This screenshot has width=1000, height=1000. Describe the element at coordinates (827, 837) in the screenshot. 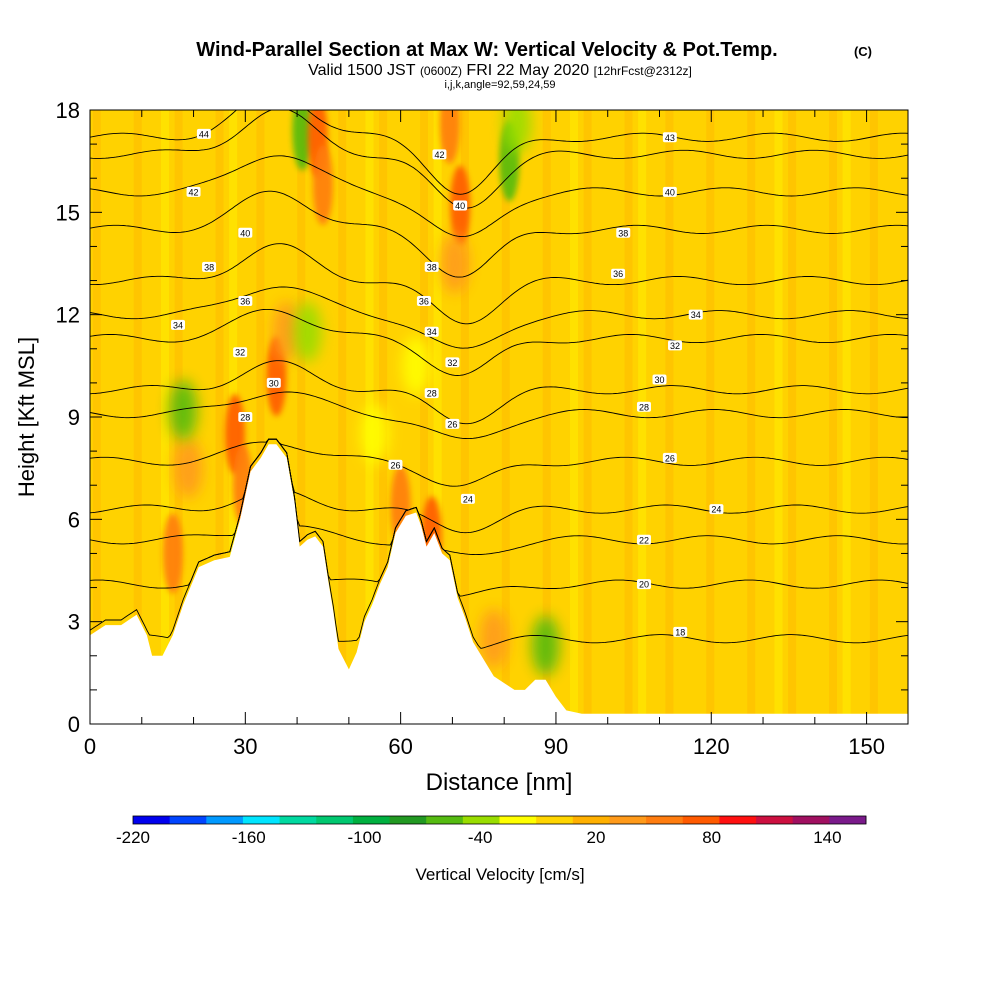

I see `colorbar-tick-label: 140` at that location.